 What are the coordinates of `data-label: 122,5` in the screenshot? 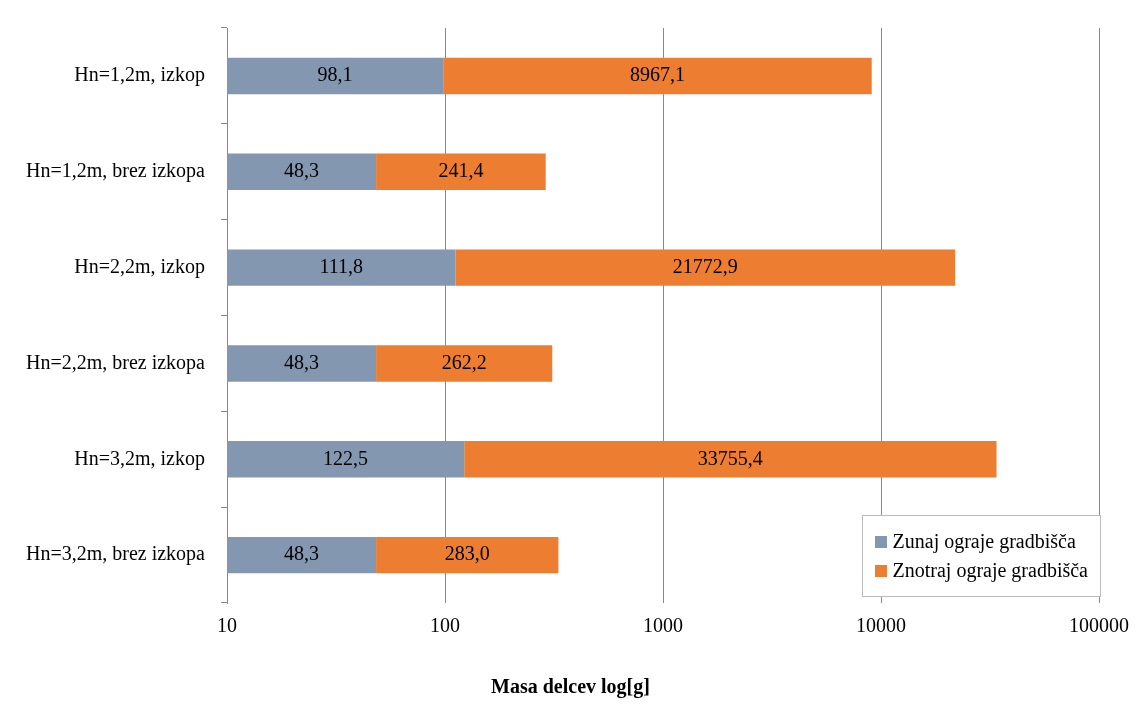 It's located at (346, 457).